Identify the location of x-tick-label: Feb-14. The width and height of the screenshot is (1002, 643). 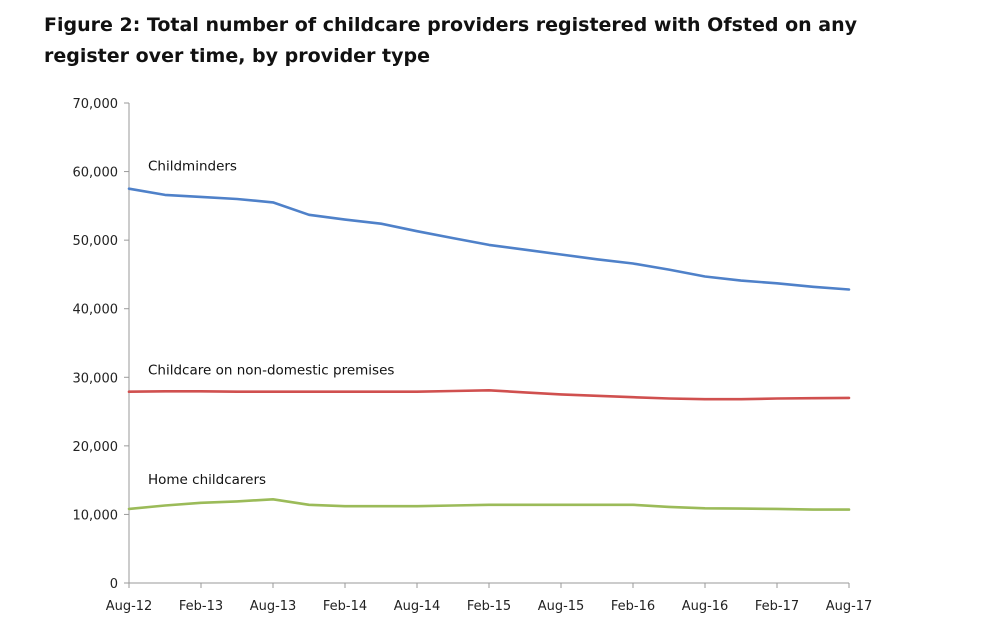
(345, 606).